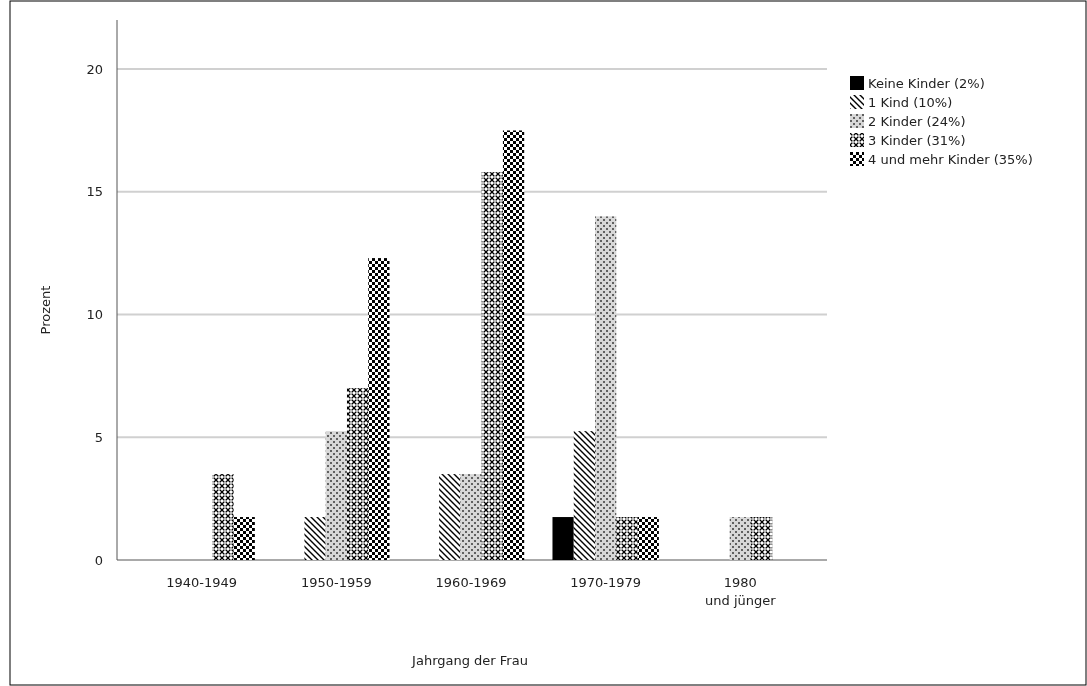 This screenshot has height=686, width=1087. Describe the element at coordinates (94, 315) in the screenshot. I see `y-tick-label: 10` at that location.